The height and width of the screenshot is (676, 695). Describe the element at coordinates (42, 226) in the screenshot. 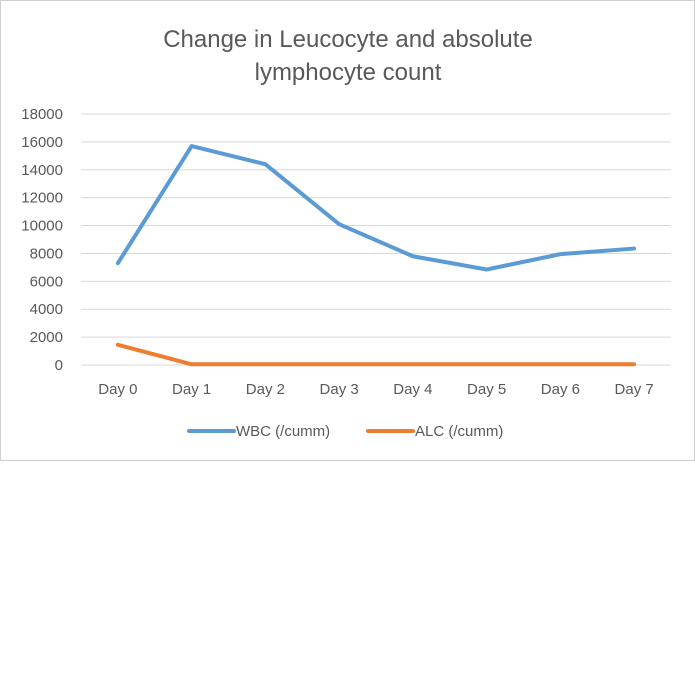

I see `y-tick-label: 10000` at that location.